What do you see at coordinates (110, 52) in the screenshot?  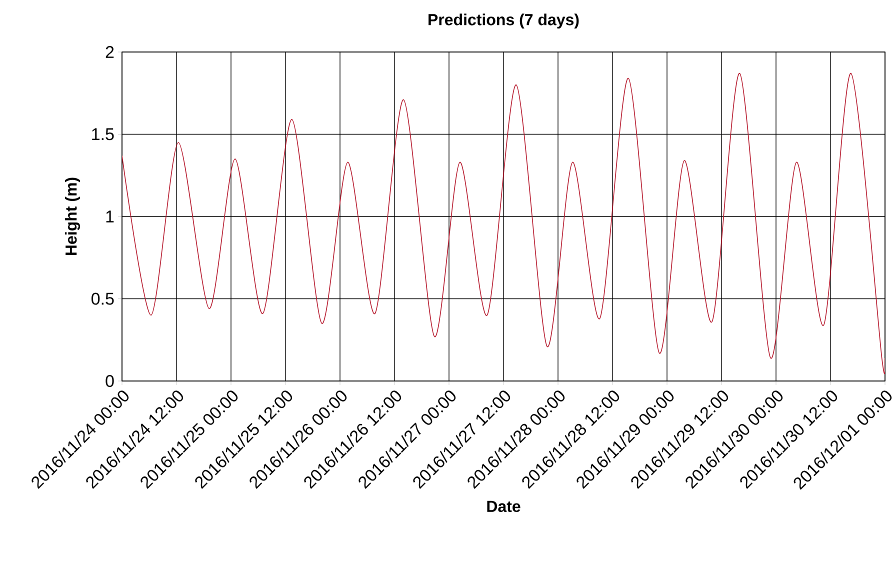 I see `y-tick-label: 2` at bounding box center [110, 52].